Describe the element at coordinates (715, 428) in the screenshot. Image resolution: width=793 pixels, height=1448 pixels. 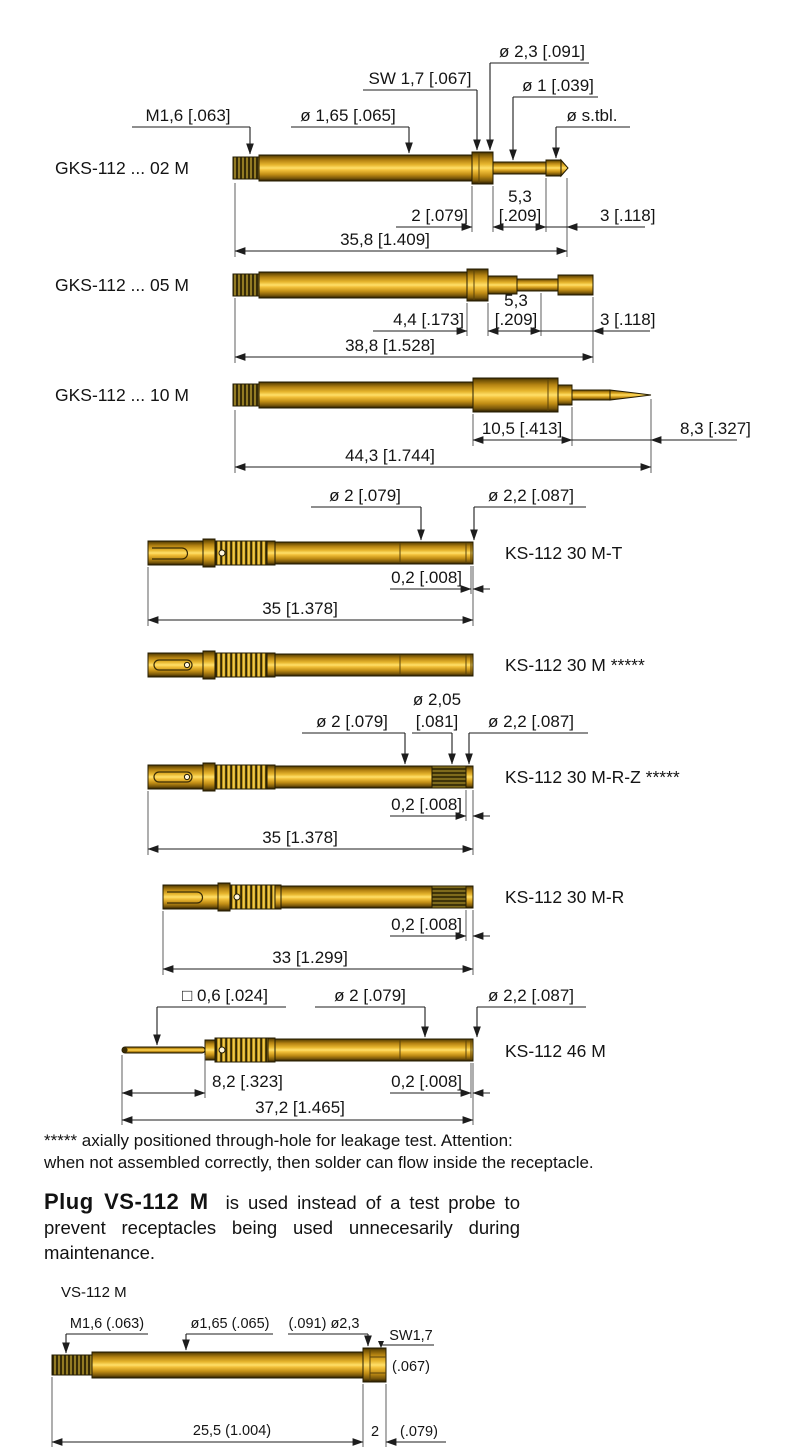
I see `dim-tip: 8,3 [.327]` at that location.